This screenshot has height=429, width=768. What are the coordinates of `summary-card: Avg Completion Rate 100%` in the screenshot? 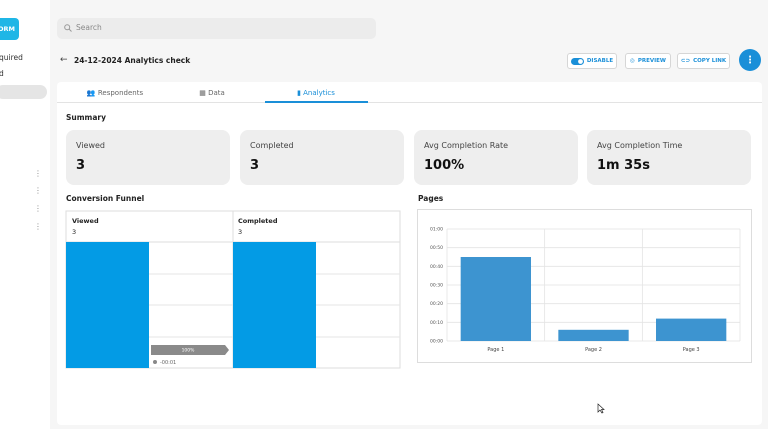 It's located at (496, 157).